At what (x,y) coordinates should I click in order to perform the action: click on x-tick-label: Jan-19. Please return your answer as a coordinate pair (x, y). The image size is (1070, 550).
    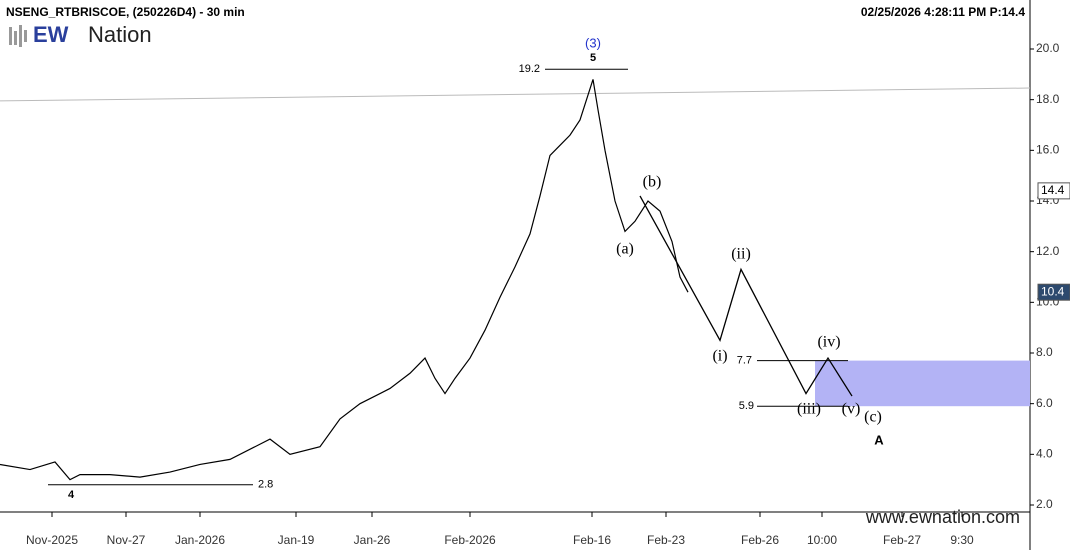
    Looking at the image, I should click on (296, 540).